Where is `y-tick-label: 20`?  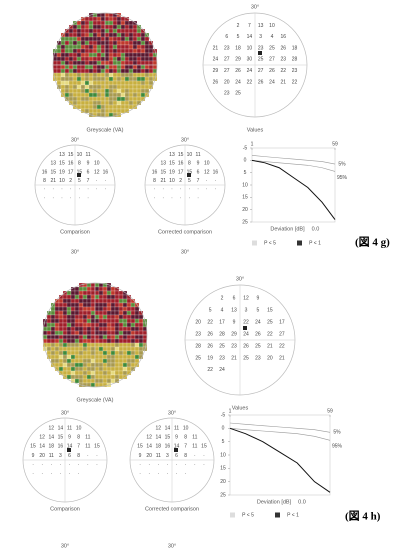
y-tick-label: 20 is located at coordinates (245, 210).